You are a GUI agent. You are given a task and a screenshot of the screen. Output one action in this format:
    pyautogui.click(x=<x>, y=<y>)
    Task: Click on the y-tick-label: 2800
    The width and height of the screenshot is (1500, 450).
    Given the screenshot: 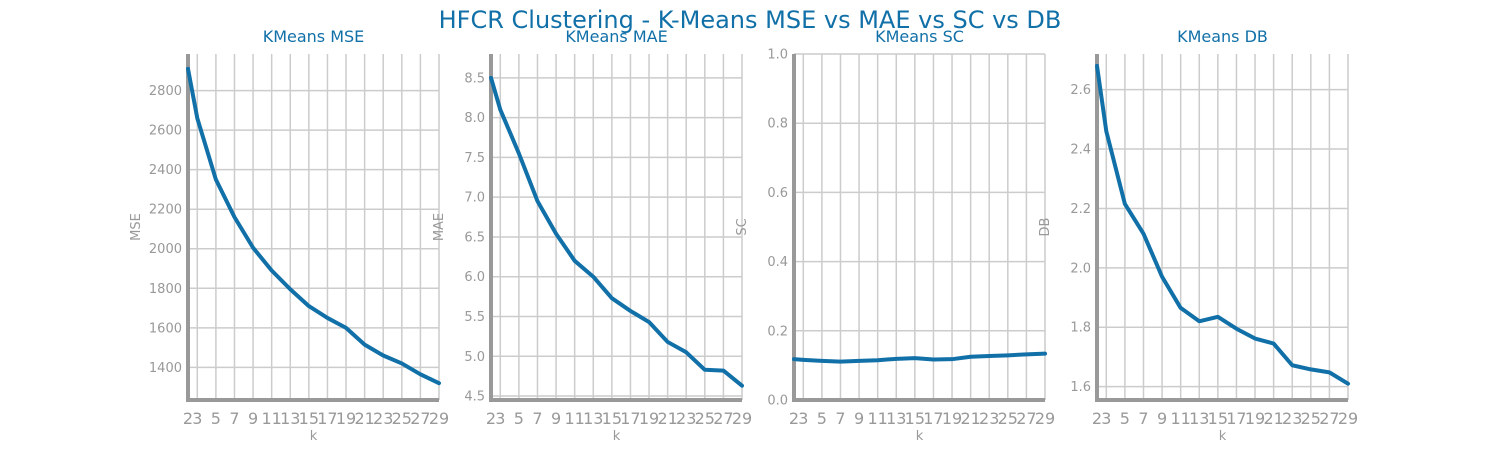 What is the action you would take?
    pyautogui.click(x=165, y=91)
    